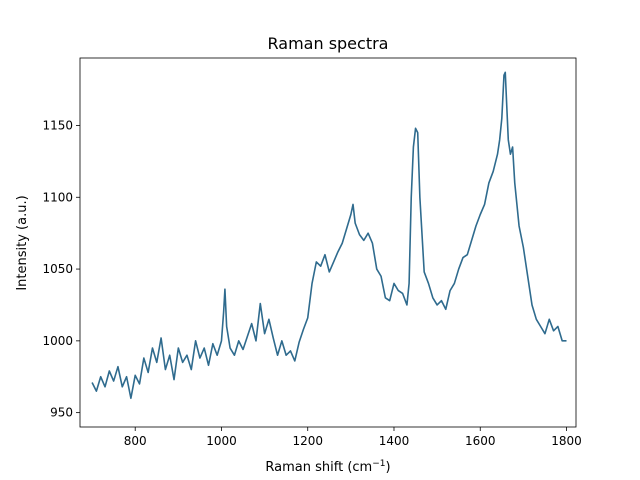  What do you see at coordinates (57, 269) in the screenshot?
I see `y-tick-label: 1050` at bounding box center [57, 269].